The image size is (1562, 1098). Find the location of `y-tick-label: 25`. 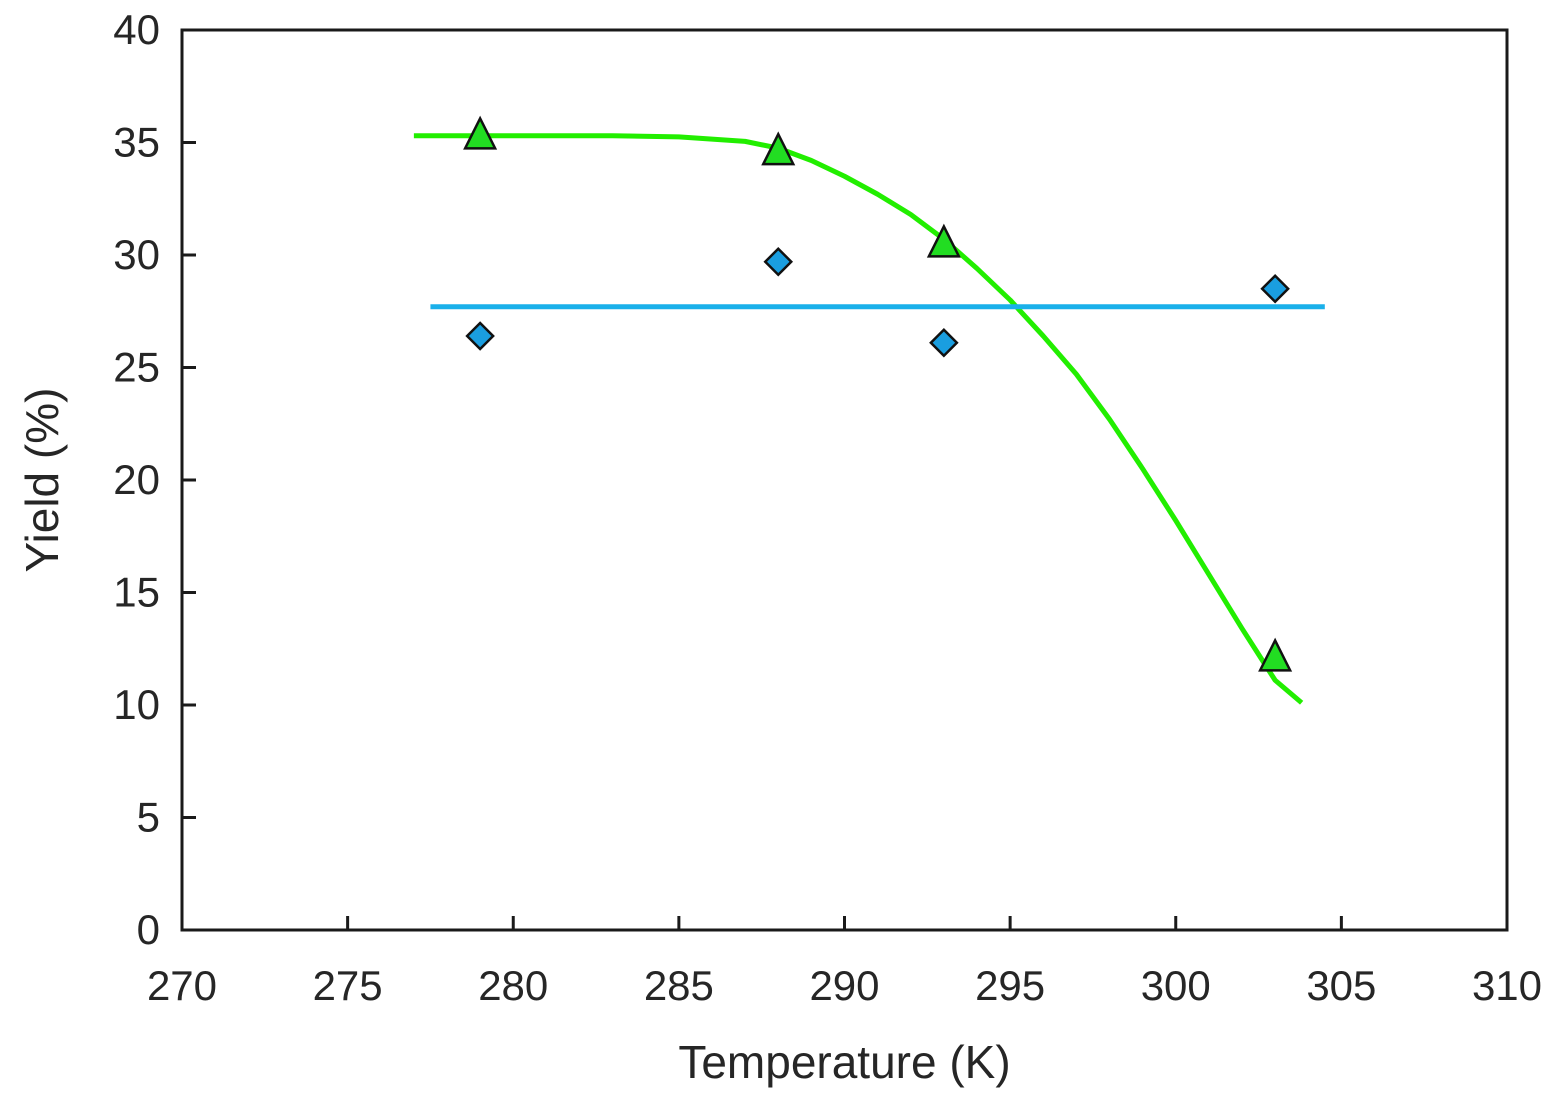

y-tick-label: 25 is located at coordinates (136, 367).